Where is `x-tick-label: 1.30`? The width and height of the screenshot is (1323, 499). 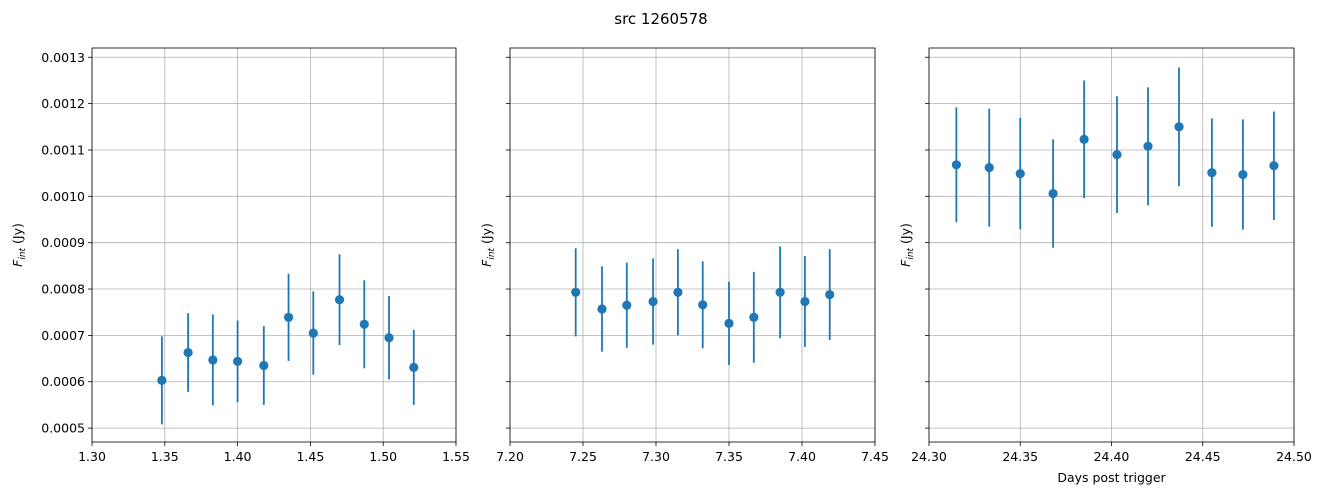 x-tick-label: 1.30 is located at coordinates (92, 456).